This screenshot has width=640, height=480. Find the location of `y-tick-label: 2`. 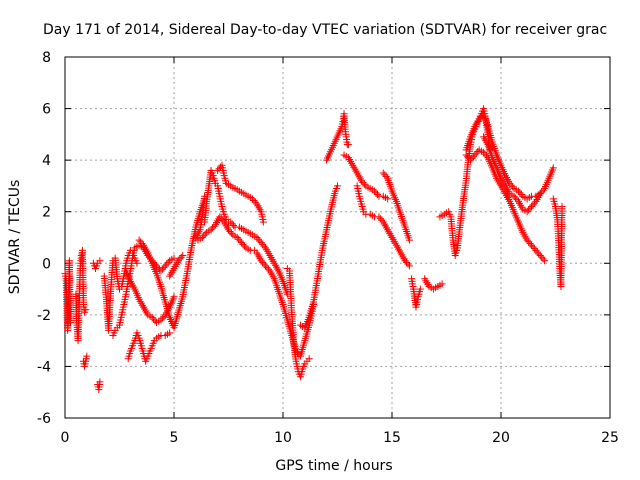

y-tick-label: 2 is located at coordinates (46, 213).